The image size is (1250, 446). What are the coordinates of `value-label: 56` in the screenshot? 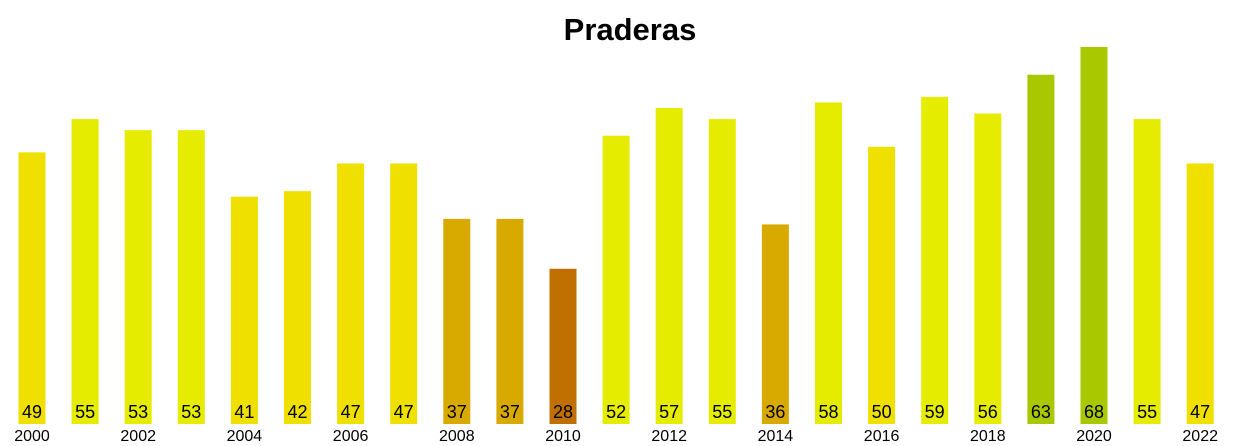 It's located at (988, 412).